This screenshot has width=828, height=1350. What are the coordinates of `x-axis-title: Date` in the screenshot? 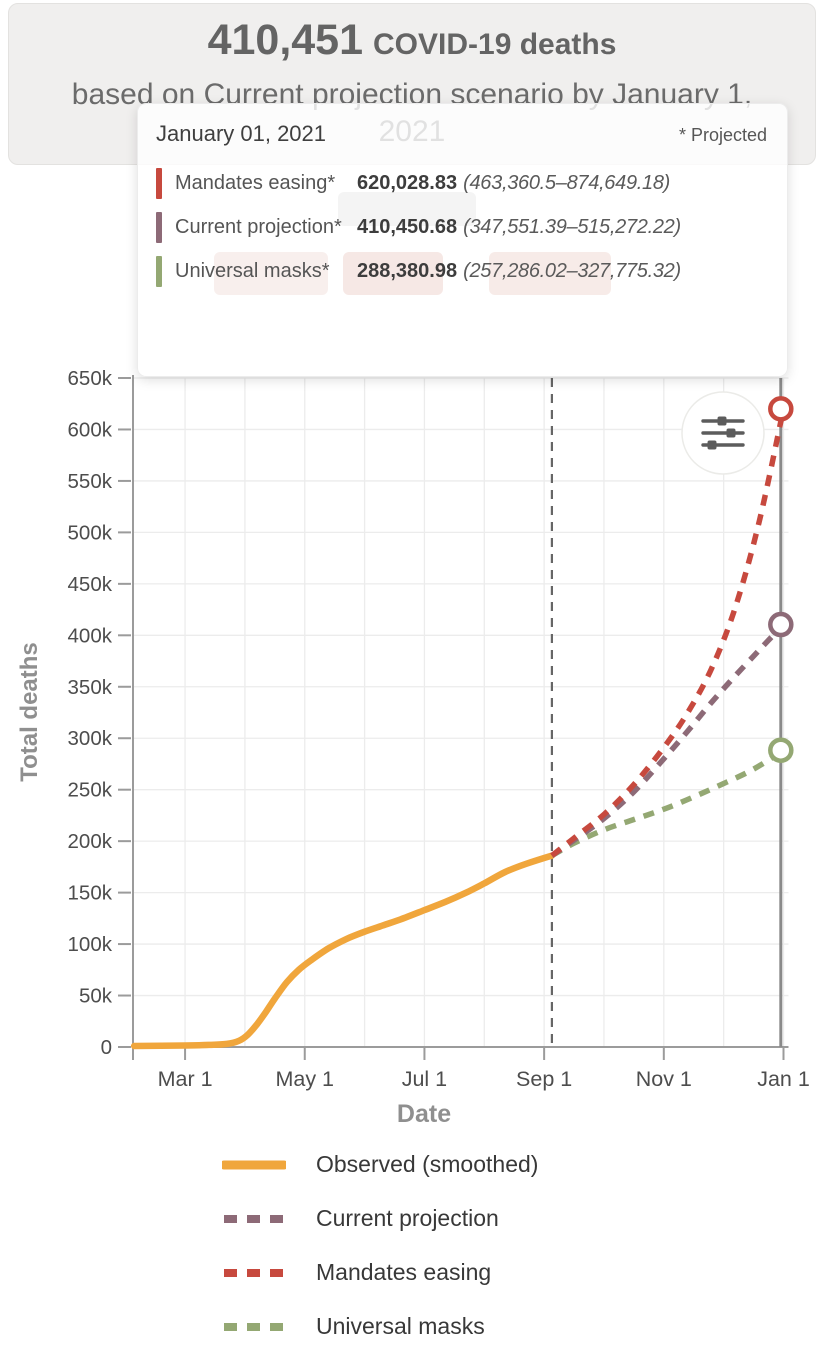 It's located at (424, 1114).